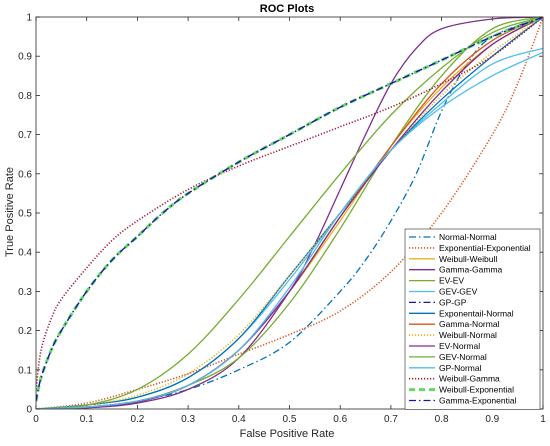 This screenshot has width=550, height=446. I want to click on x-tick-label: 0.9, so click(492, 419).